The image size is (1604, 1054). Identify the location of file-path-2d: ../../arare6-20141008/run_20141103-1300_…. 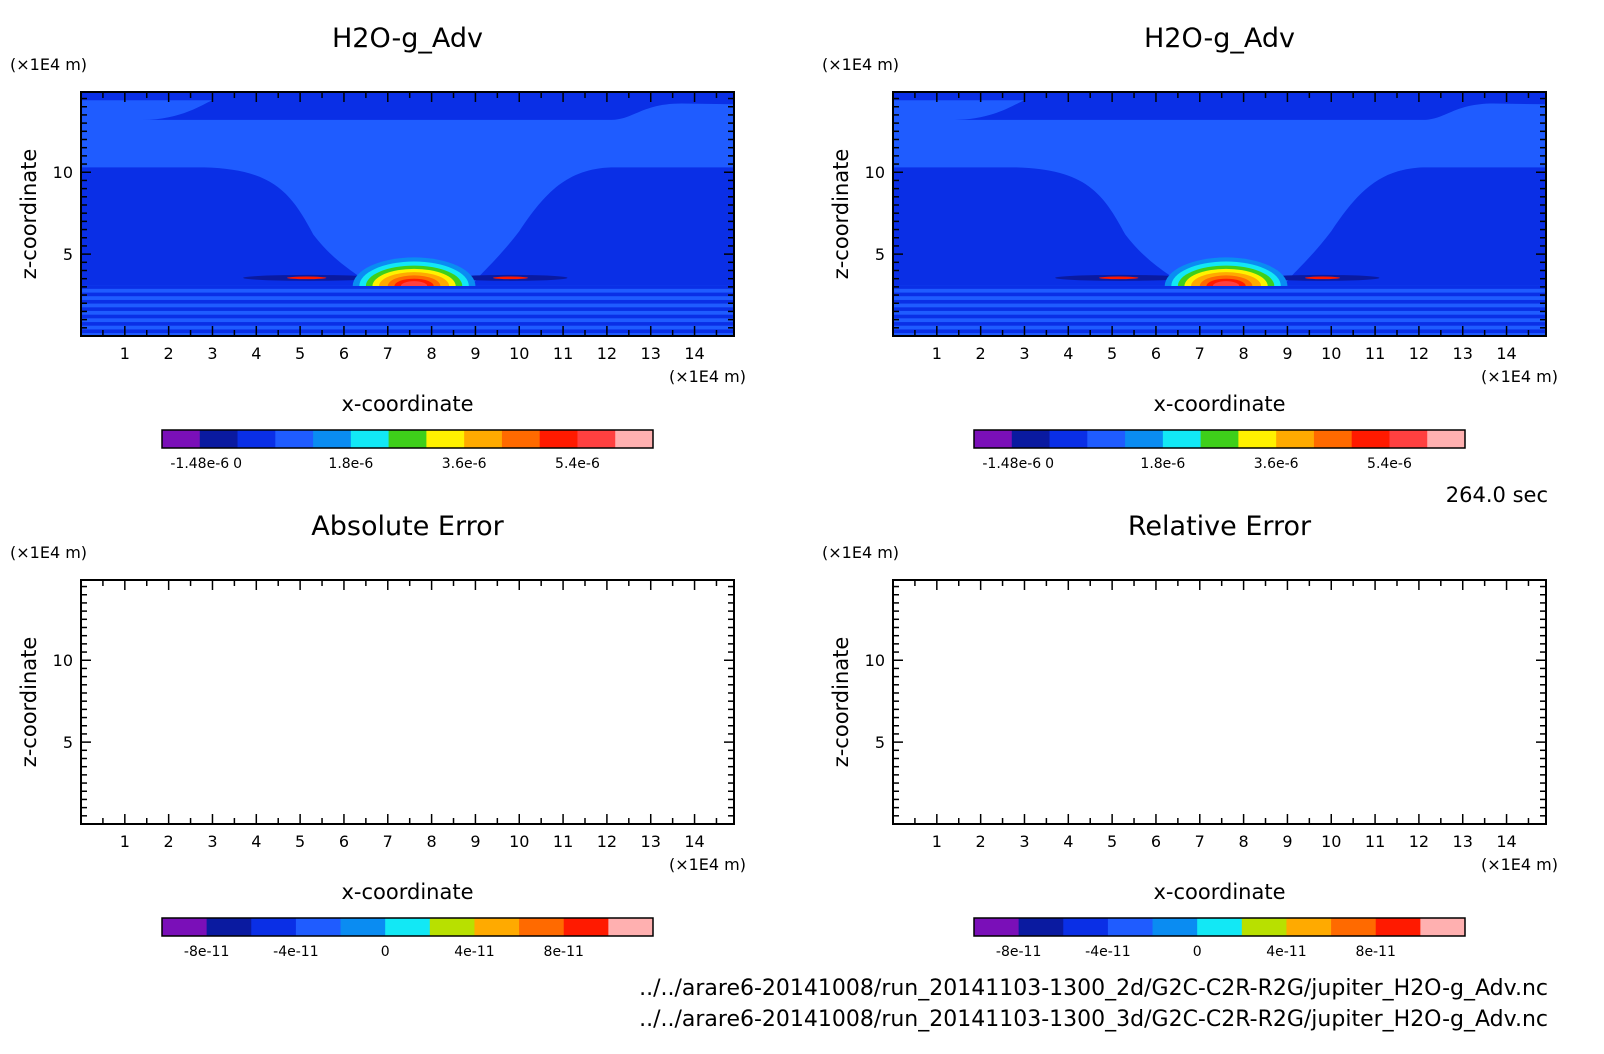
(1093, 988).